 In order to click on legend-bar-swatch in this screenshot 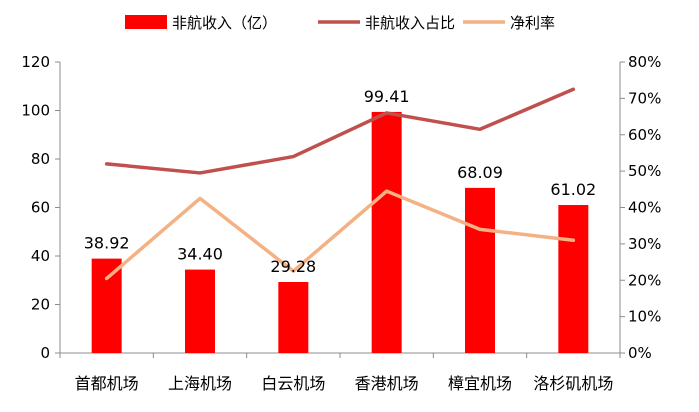, I will do `click(146, 22)`.